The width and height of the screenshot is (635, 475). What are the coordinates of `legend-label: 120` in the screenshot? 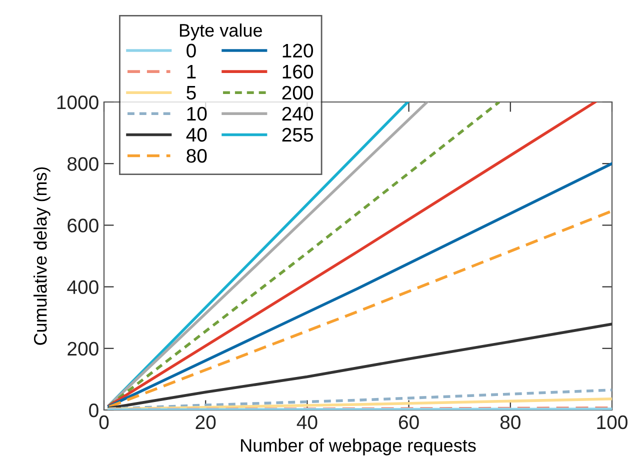 It's located at (298, 51).